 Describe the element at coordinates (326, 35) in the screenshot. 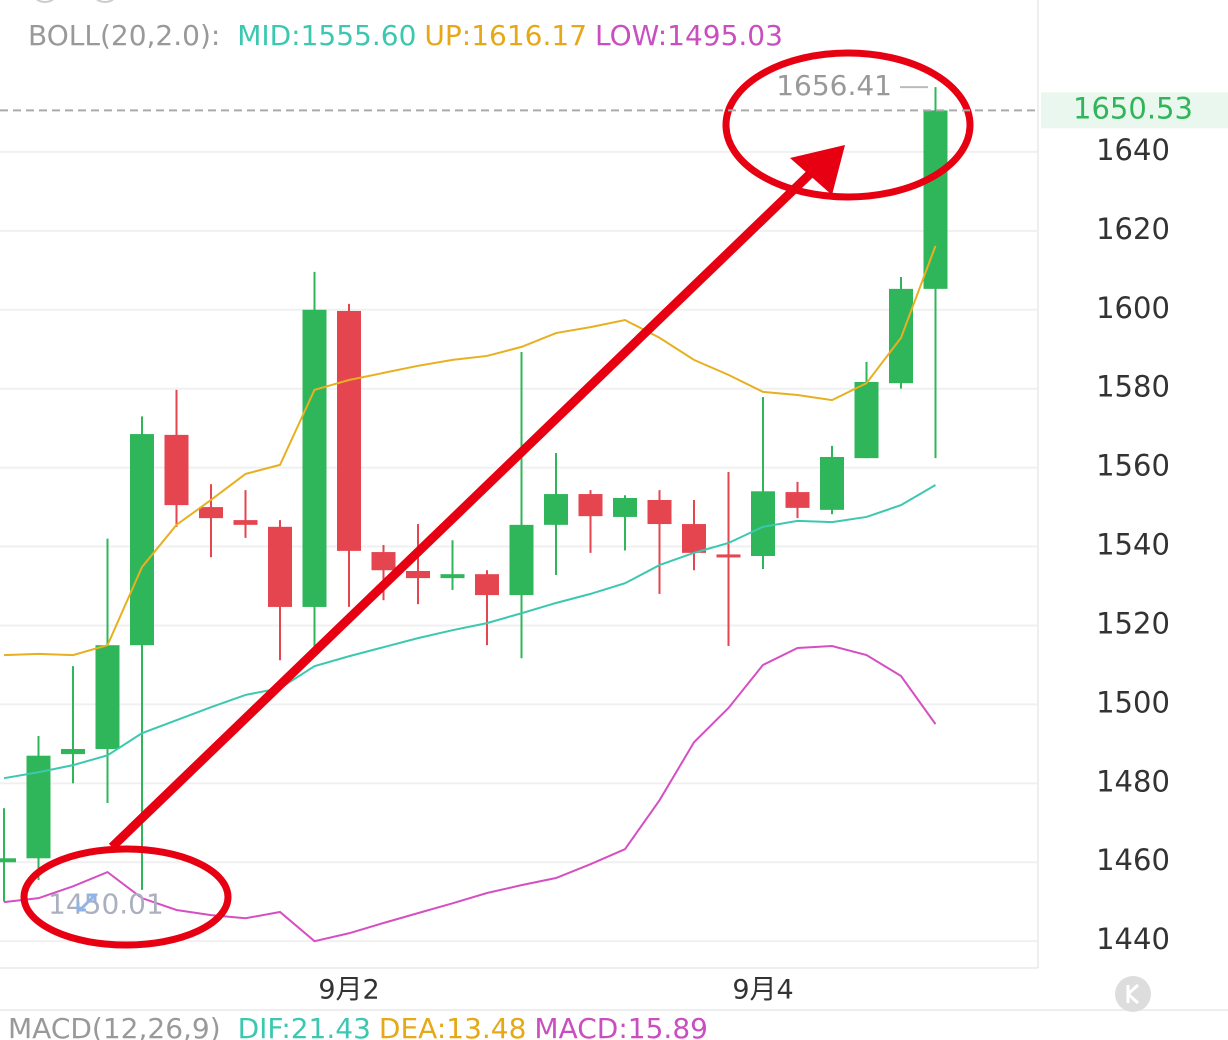

I see `legend-item: MID:1555.60` at that location.